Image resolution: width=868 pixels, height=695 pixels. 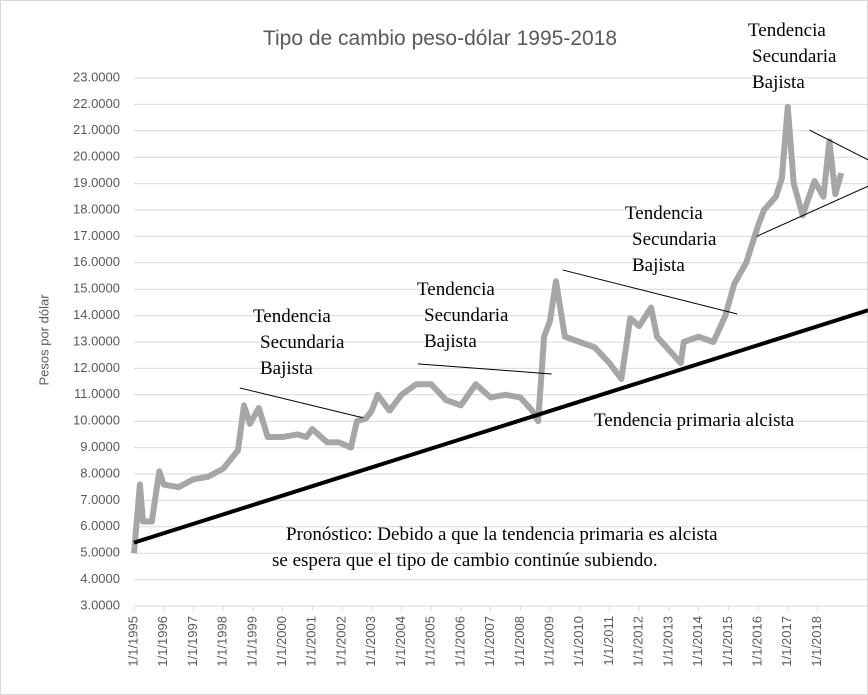 What do you see at coordinates (727, 641) in the screenshot?
I see `x-tick-label: 1/1/2015` at bounding box center [727, 641].